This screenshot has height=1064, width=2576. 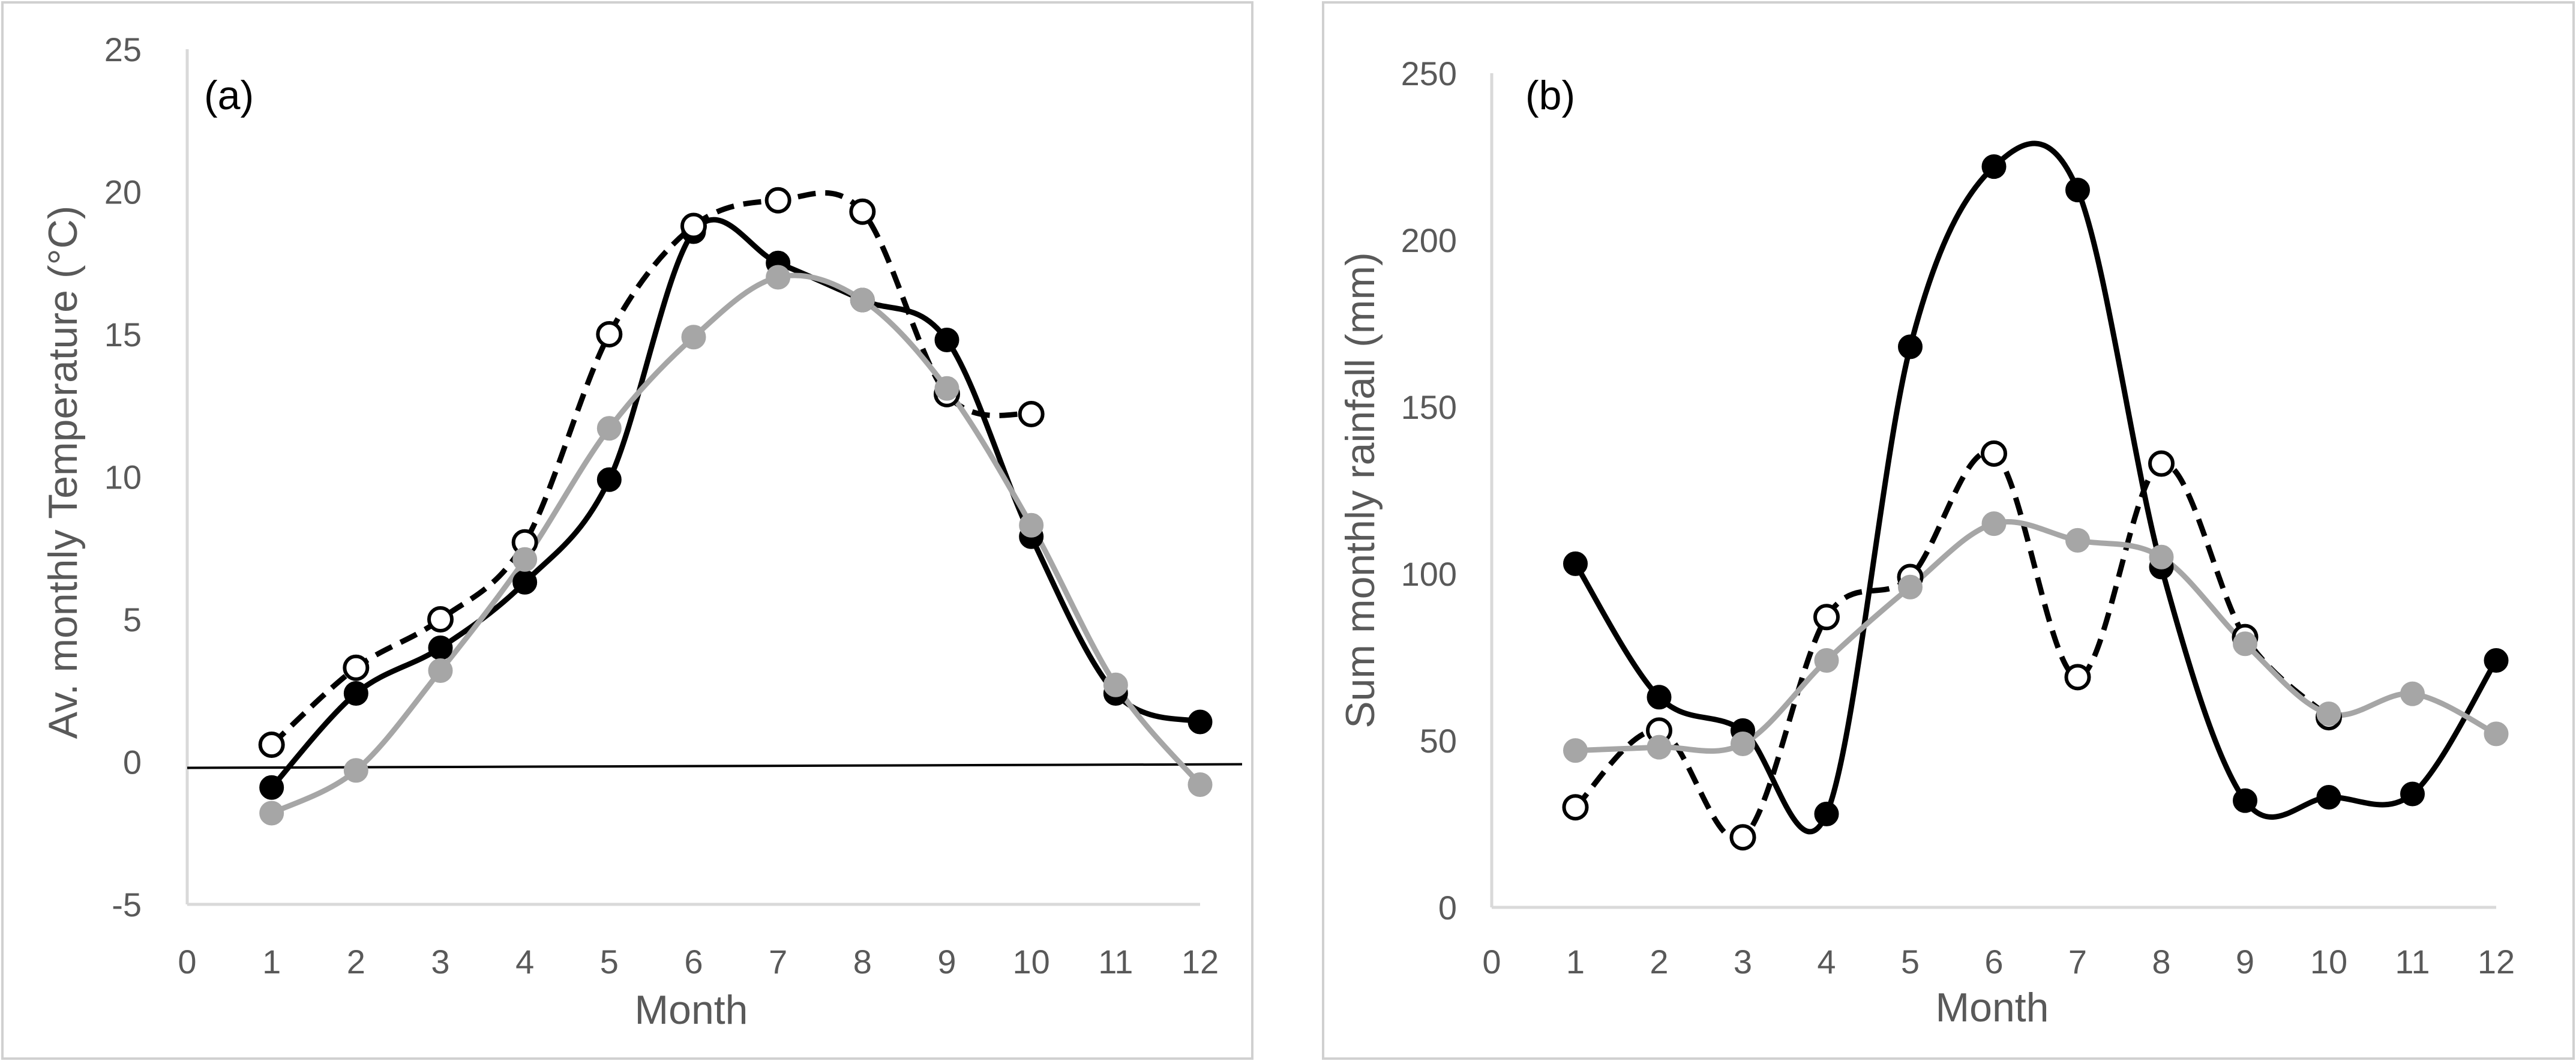 What do you see at coordinates (1447, 908) in the screenshot?
I see `panel-b-y-tick-label: 0` at bounding box center [1447, 908].